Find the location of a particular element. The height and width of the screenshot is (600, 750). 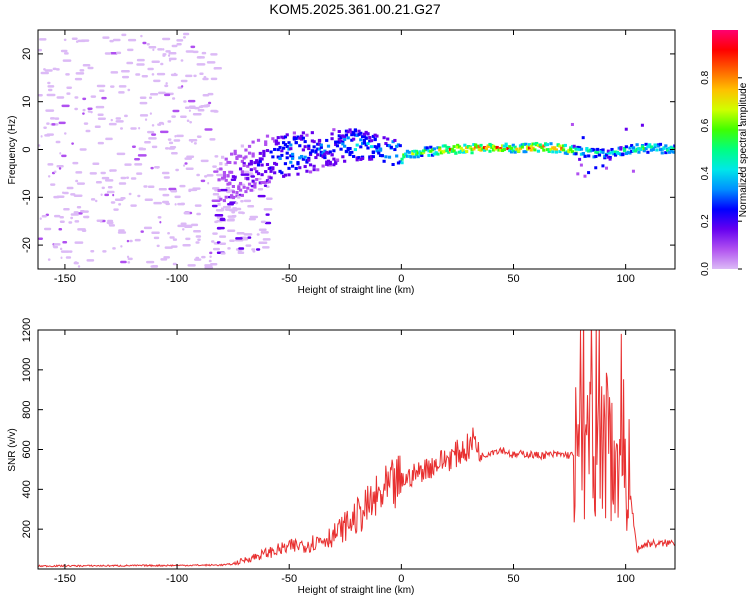

snr-y-tick-label: 800 is located at coordinates (27, 409).